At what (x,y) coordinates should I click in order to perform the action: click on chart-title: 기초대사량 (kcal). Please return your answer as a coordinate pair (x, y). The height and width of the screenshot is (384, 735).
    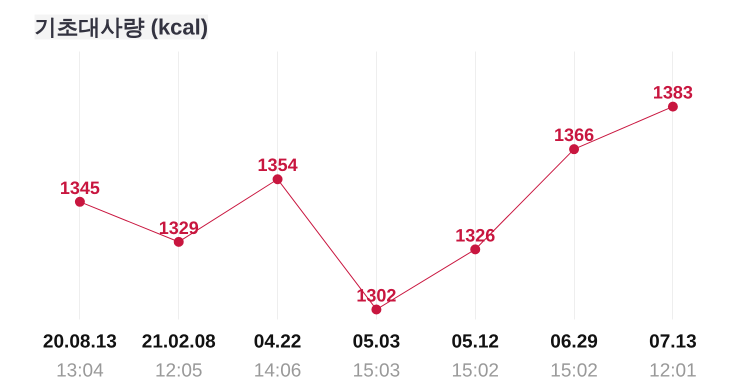
    Looking at the image, I should click on (121, 27).